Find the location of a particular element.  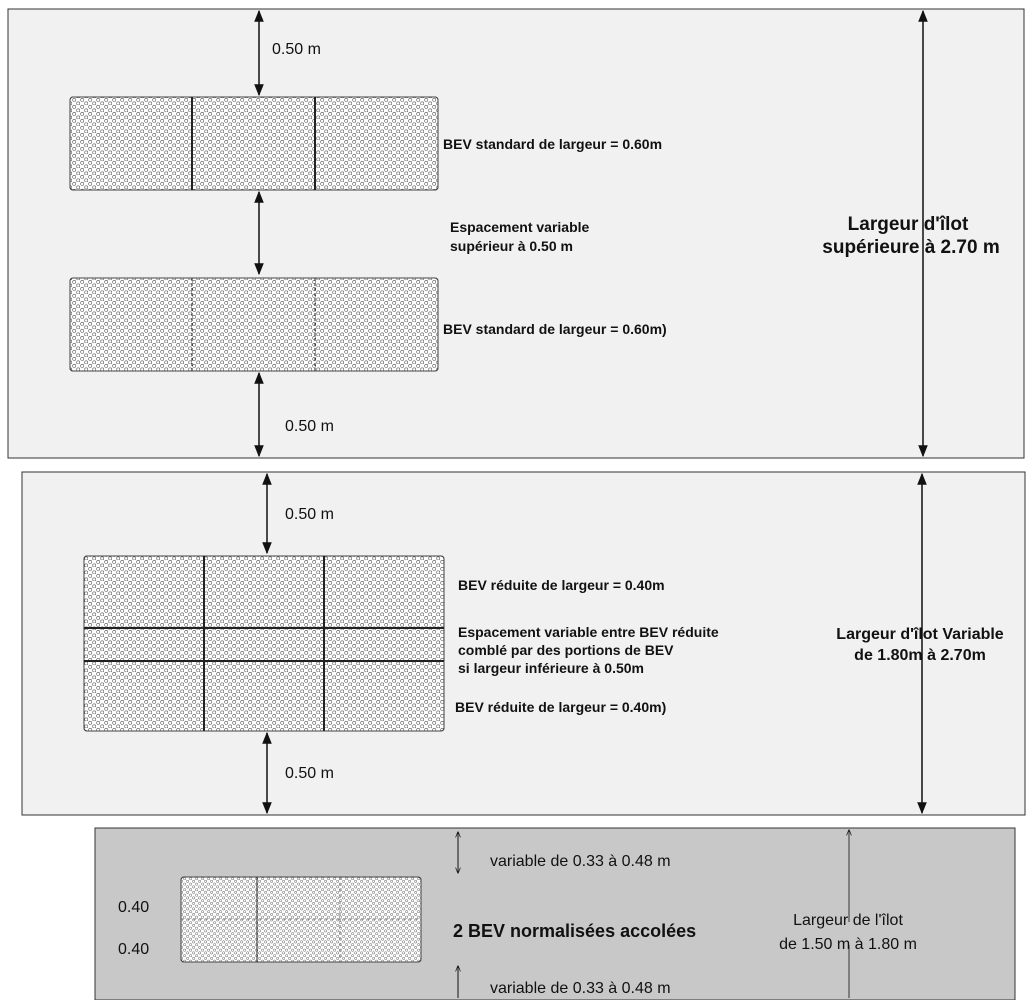

bev-standard-label-2: BEV standard de largeur = 0.60m) is located at coordinates (555, 329).